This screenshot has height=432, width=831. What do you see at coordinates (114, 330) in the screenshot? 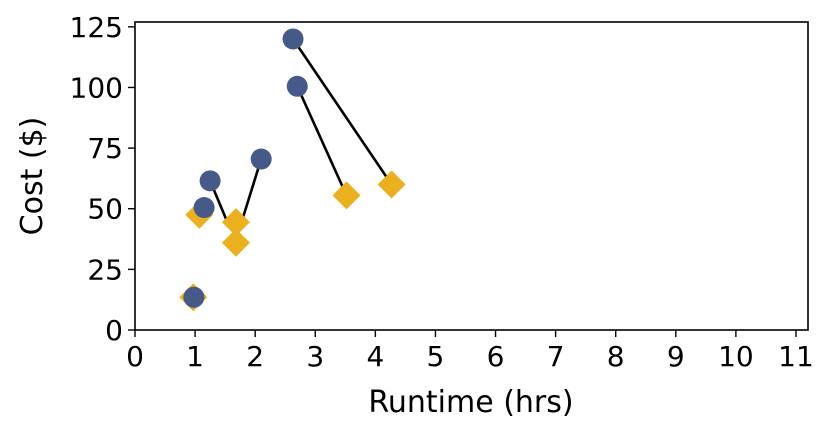
I see `y-tick-label: 0` at bounding box center [114, 330].